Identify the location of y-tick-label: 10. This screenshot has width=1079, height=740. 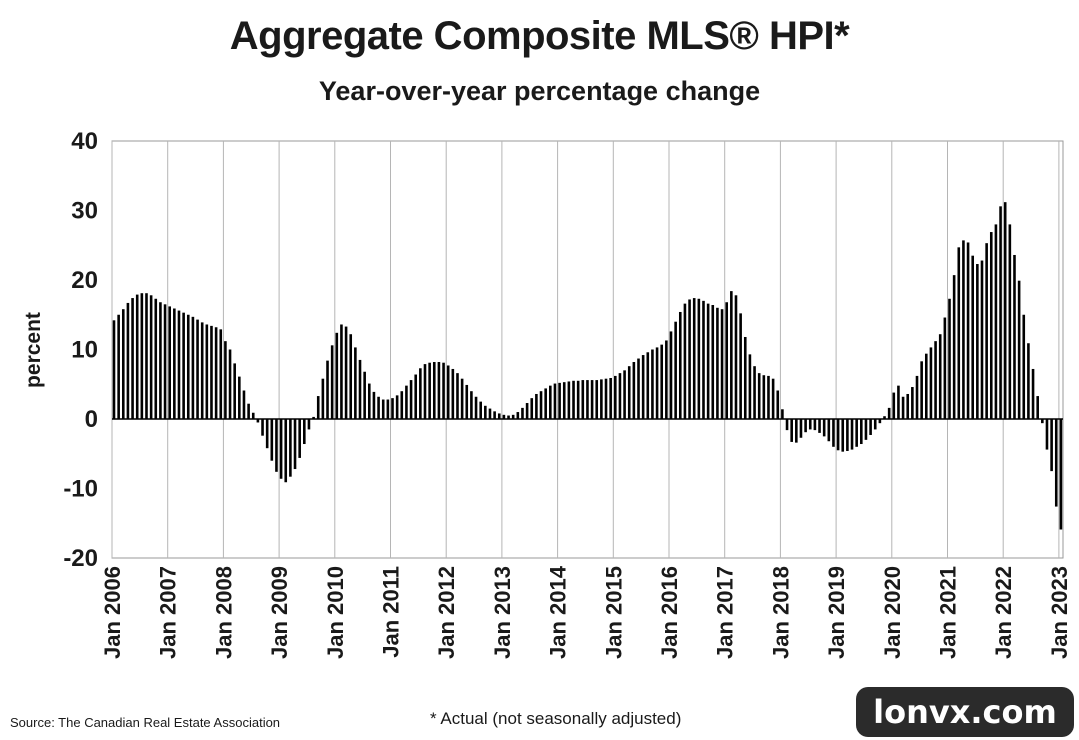
(84, 350).